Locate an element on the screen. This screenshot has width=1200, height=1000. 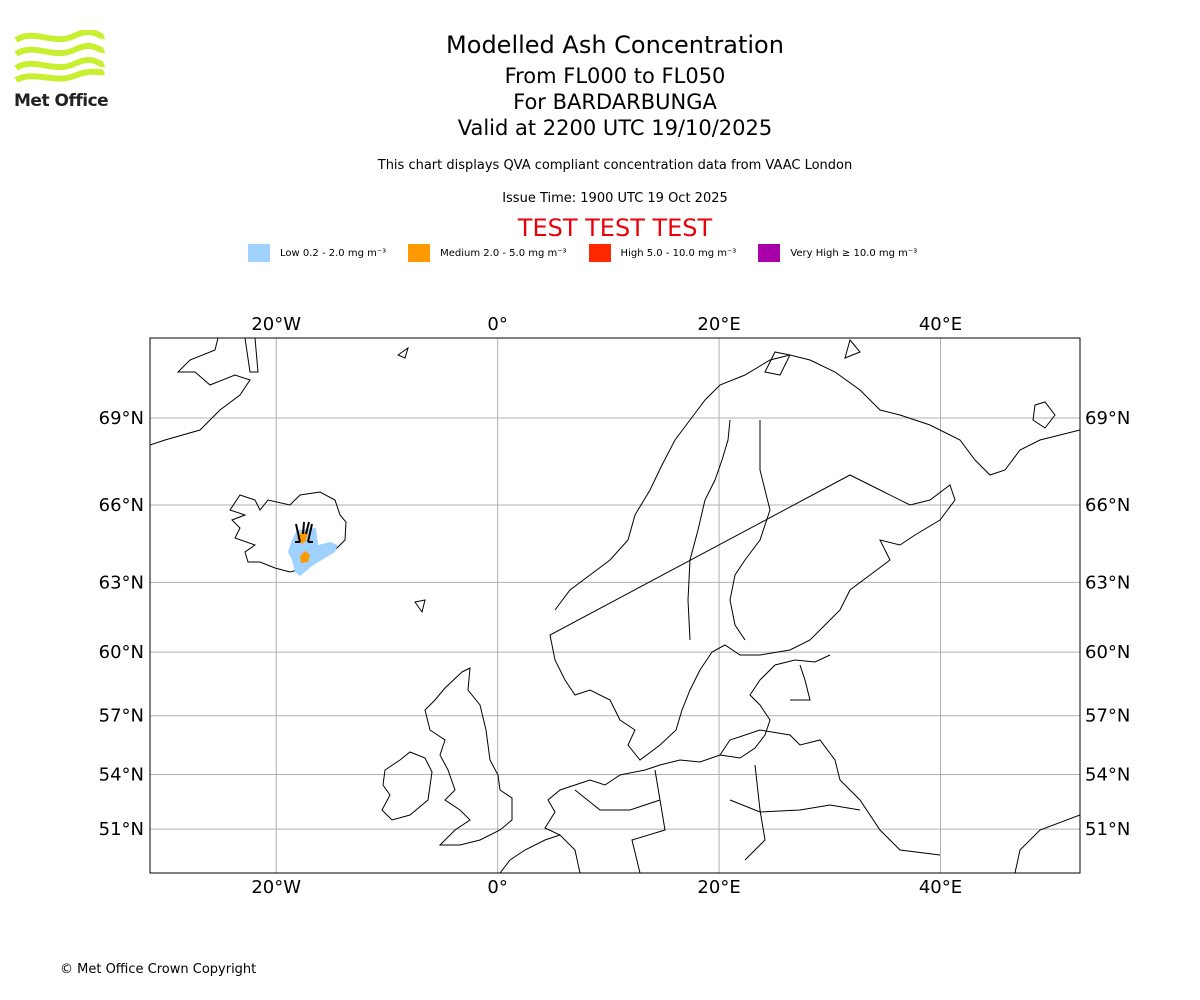
border-lines is located at coordinates (827, 768).